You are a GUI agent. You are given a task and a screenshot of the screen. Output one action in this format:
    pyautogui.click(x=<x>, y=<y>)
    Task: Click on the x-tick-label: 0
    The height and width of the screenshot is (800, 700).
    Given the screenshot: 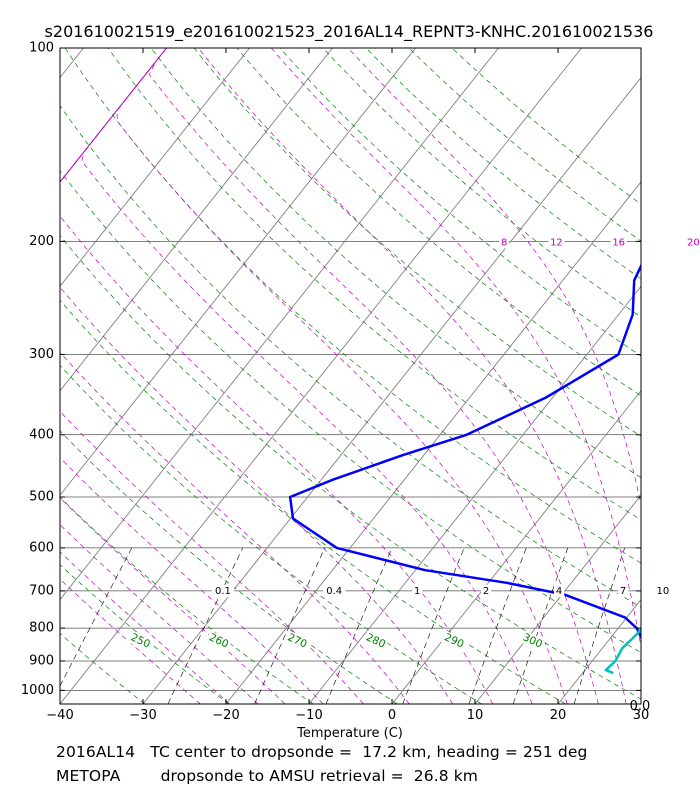 What is the action you would take?
    pyautogui.click(x=392, y=715)
    